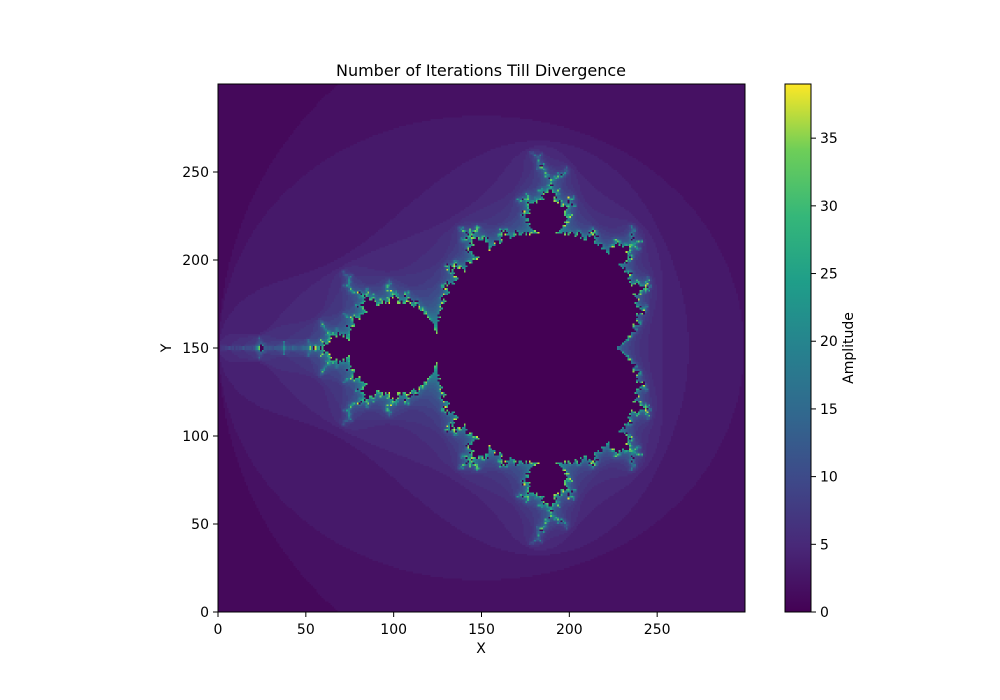 This screenshot has height=700, width=1000. I want to click on x-tick-label: 200, so click(569, 630).